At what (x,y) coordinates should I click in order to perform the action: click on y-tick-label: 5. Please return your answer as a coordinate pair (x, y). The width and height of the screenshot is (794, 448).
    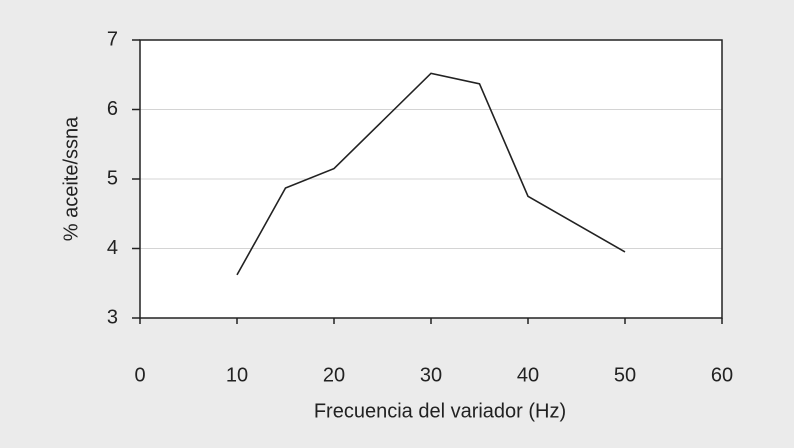
    Looking at the image, I should click on (112, 178).